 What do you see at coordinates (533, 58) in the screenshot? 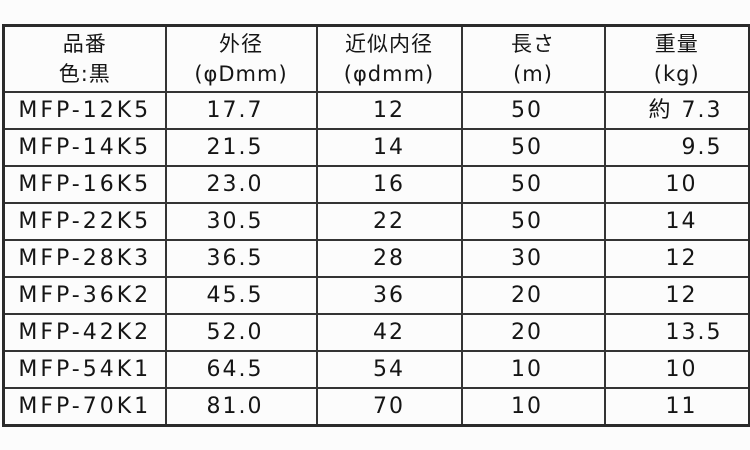
I see `header-length: 長さ (m)` at bounding box center [533, 58].